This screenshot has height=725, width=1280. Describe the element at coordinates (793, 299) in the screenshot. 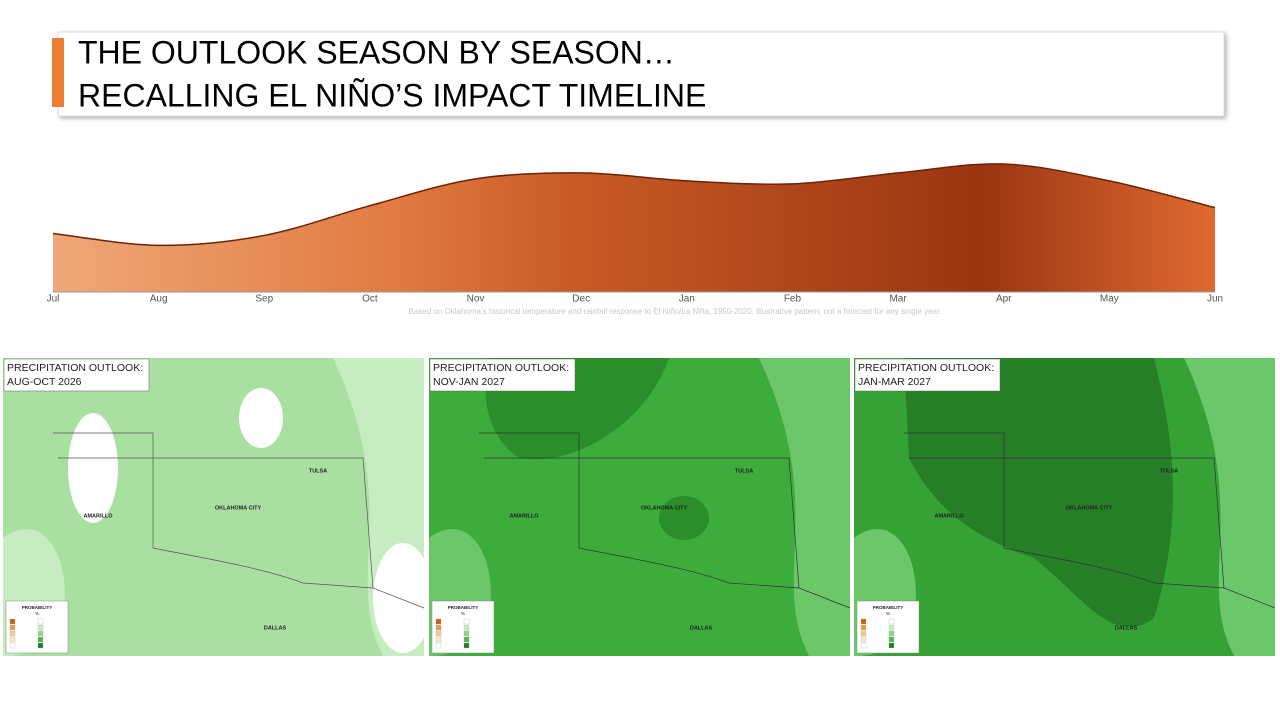

I see `x-tick-label: Feb` at that location.